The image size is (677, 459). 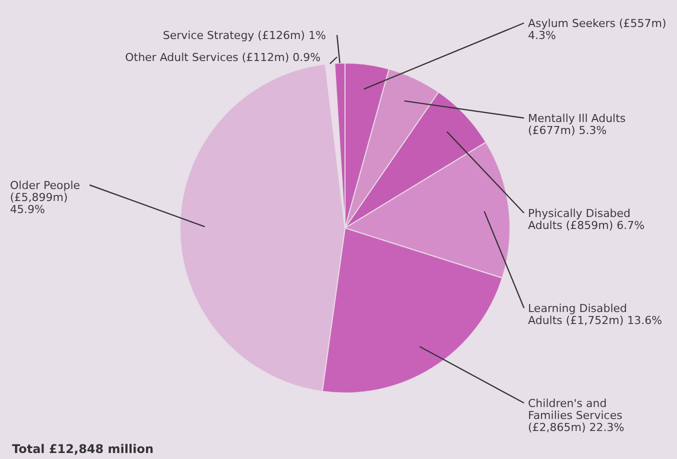 I want to click on slice-label: Older People (£5,899m) 45.9%, so click(x=45, y=197).